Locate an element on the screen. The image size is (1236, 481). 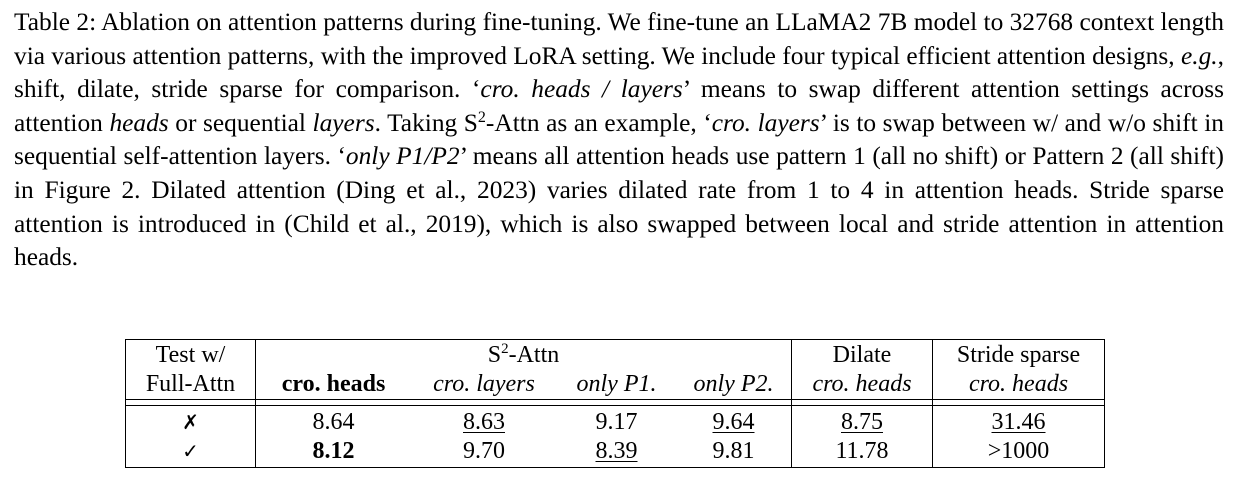
table-cell: 31.46 is located at coordinates (1018, 422).